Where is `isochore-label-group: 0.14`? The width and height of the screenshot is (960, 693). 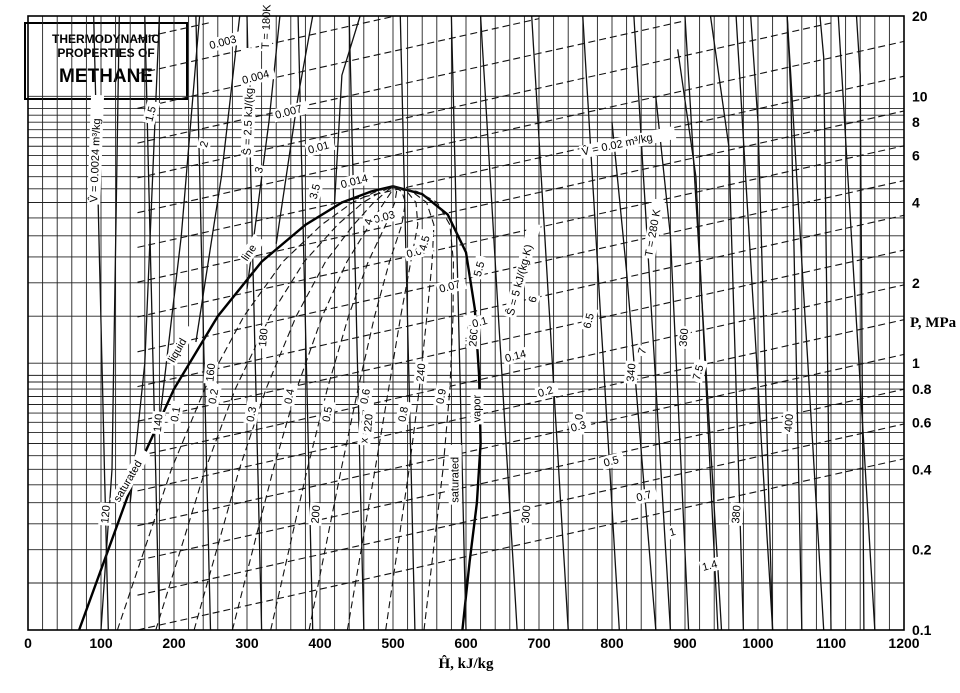 isochore-label-group: 0.14 is located at coordinates (517, 355).